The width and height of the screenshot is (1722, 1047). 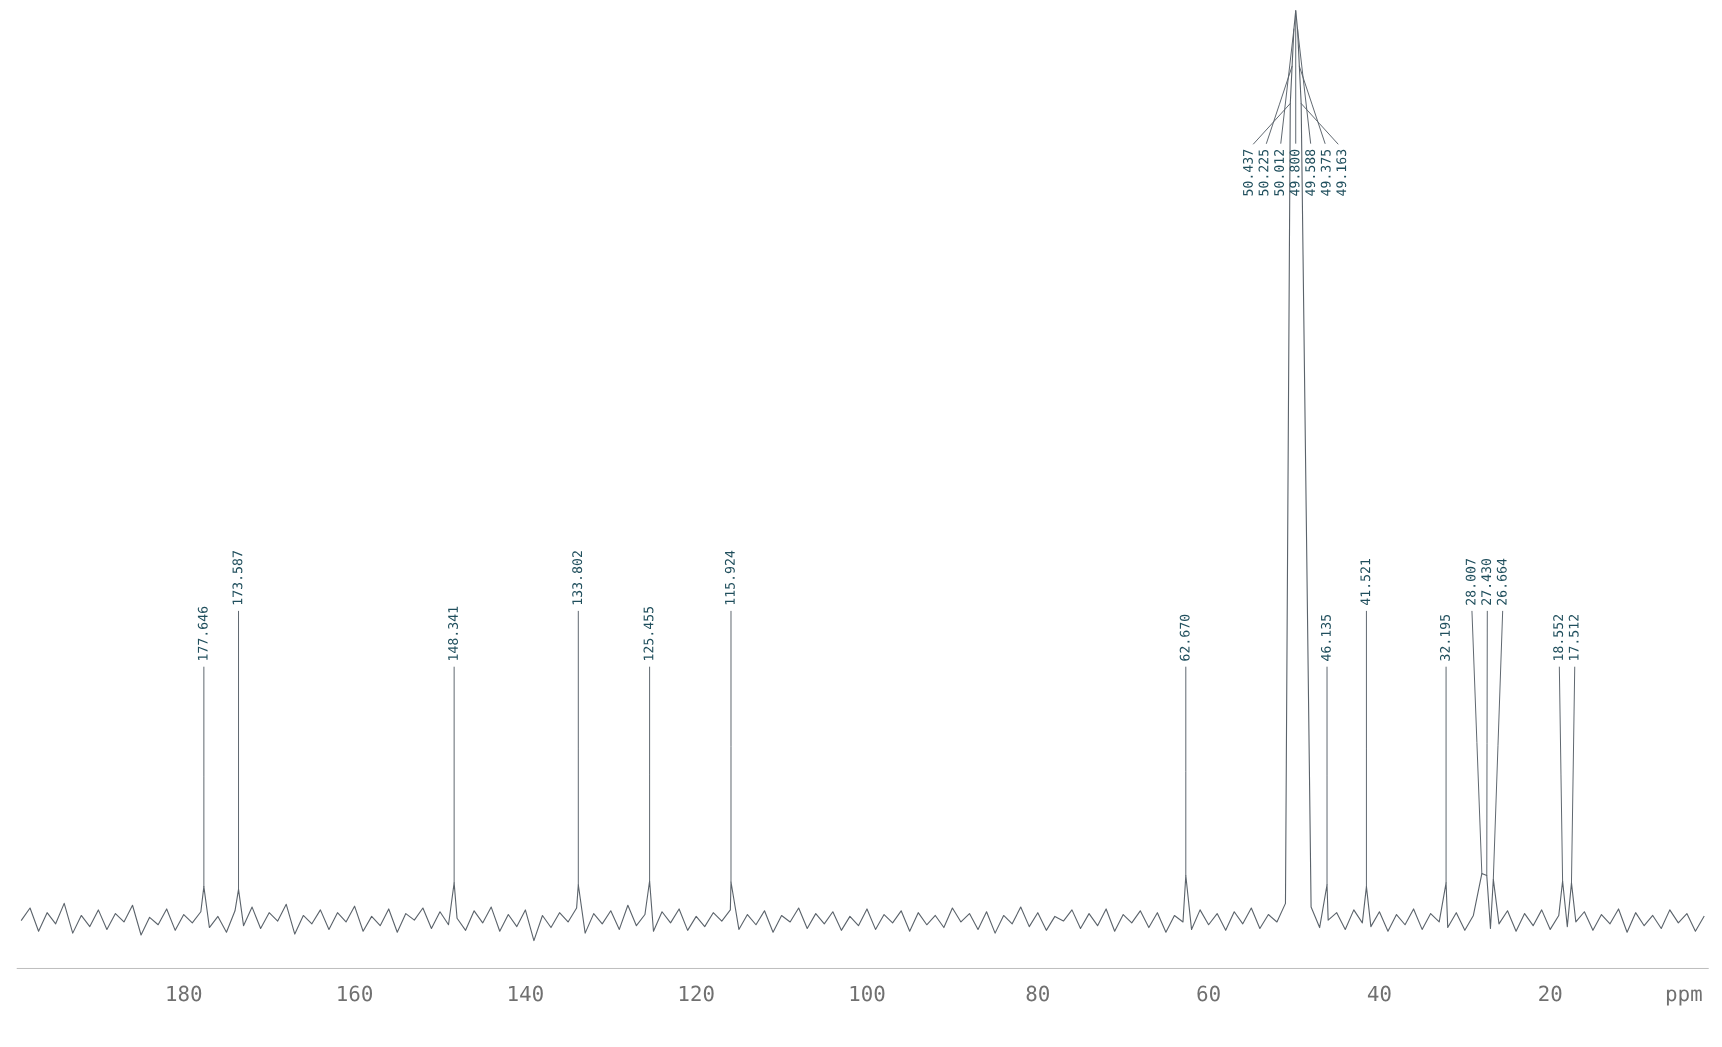 What do you see at coordinates (577, 578) in the screenshot?
I see `annotation: 133.802` at bounding box center [577, 578].